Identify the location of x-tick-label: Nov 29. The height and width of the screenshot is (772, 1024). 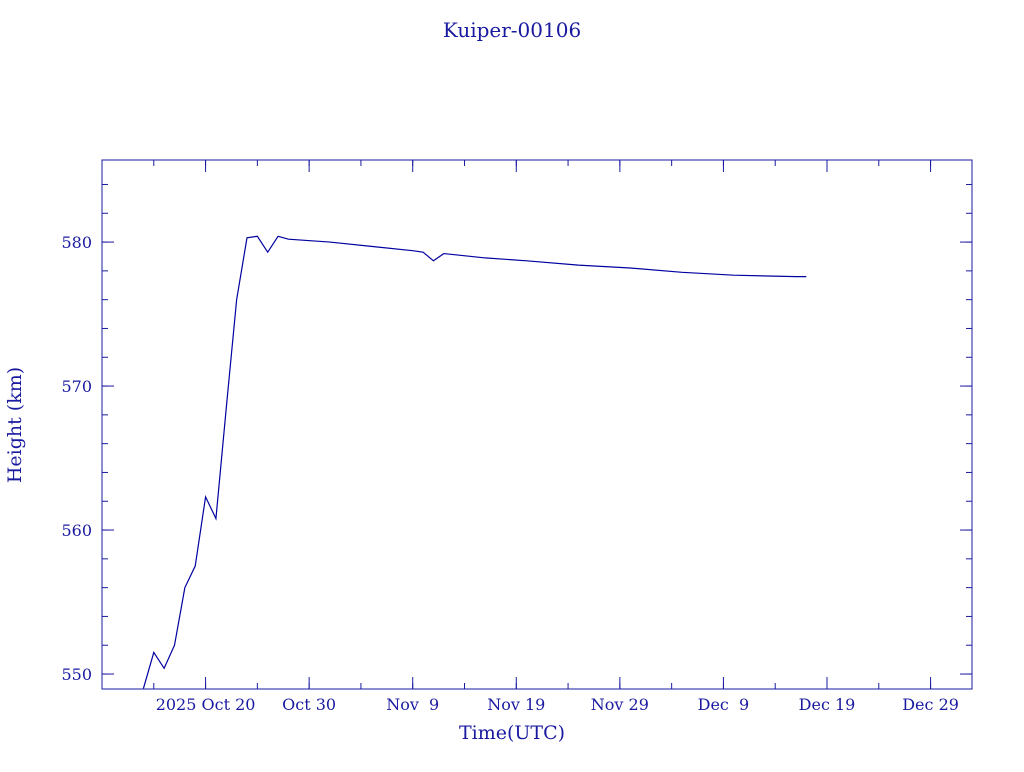
(620, 704).